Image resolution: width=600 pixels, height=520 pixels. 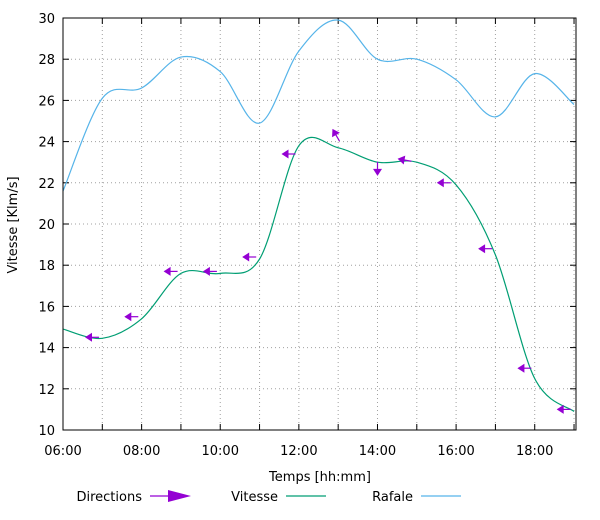 I want to click on y-tick-label: 14, so click(x=46, y=349).